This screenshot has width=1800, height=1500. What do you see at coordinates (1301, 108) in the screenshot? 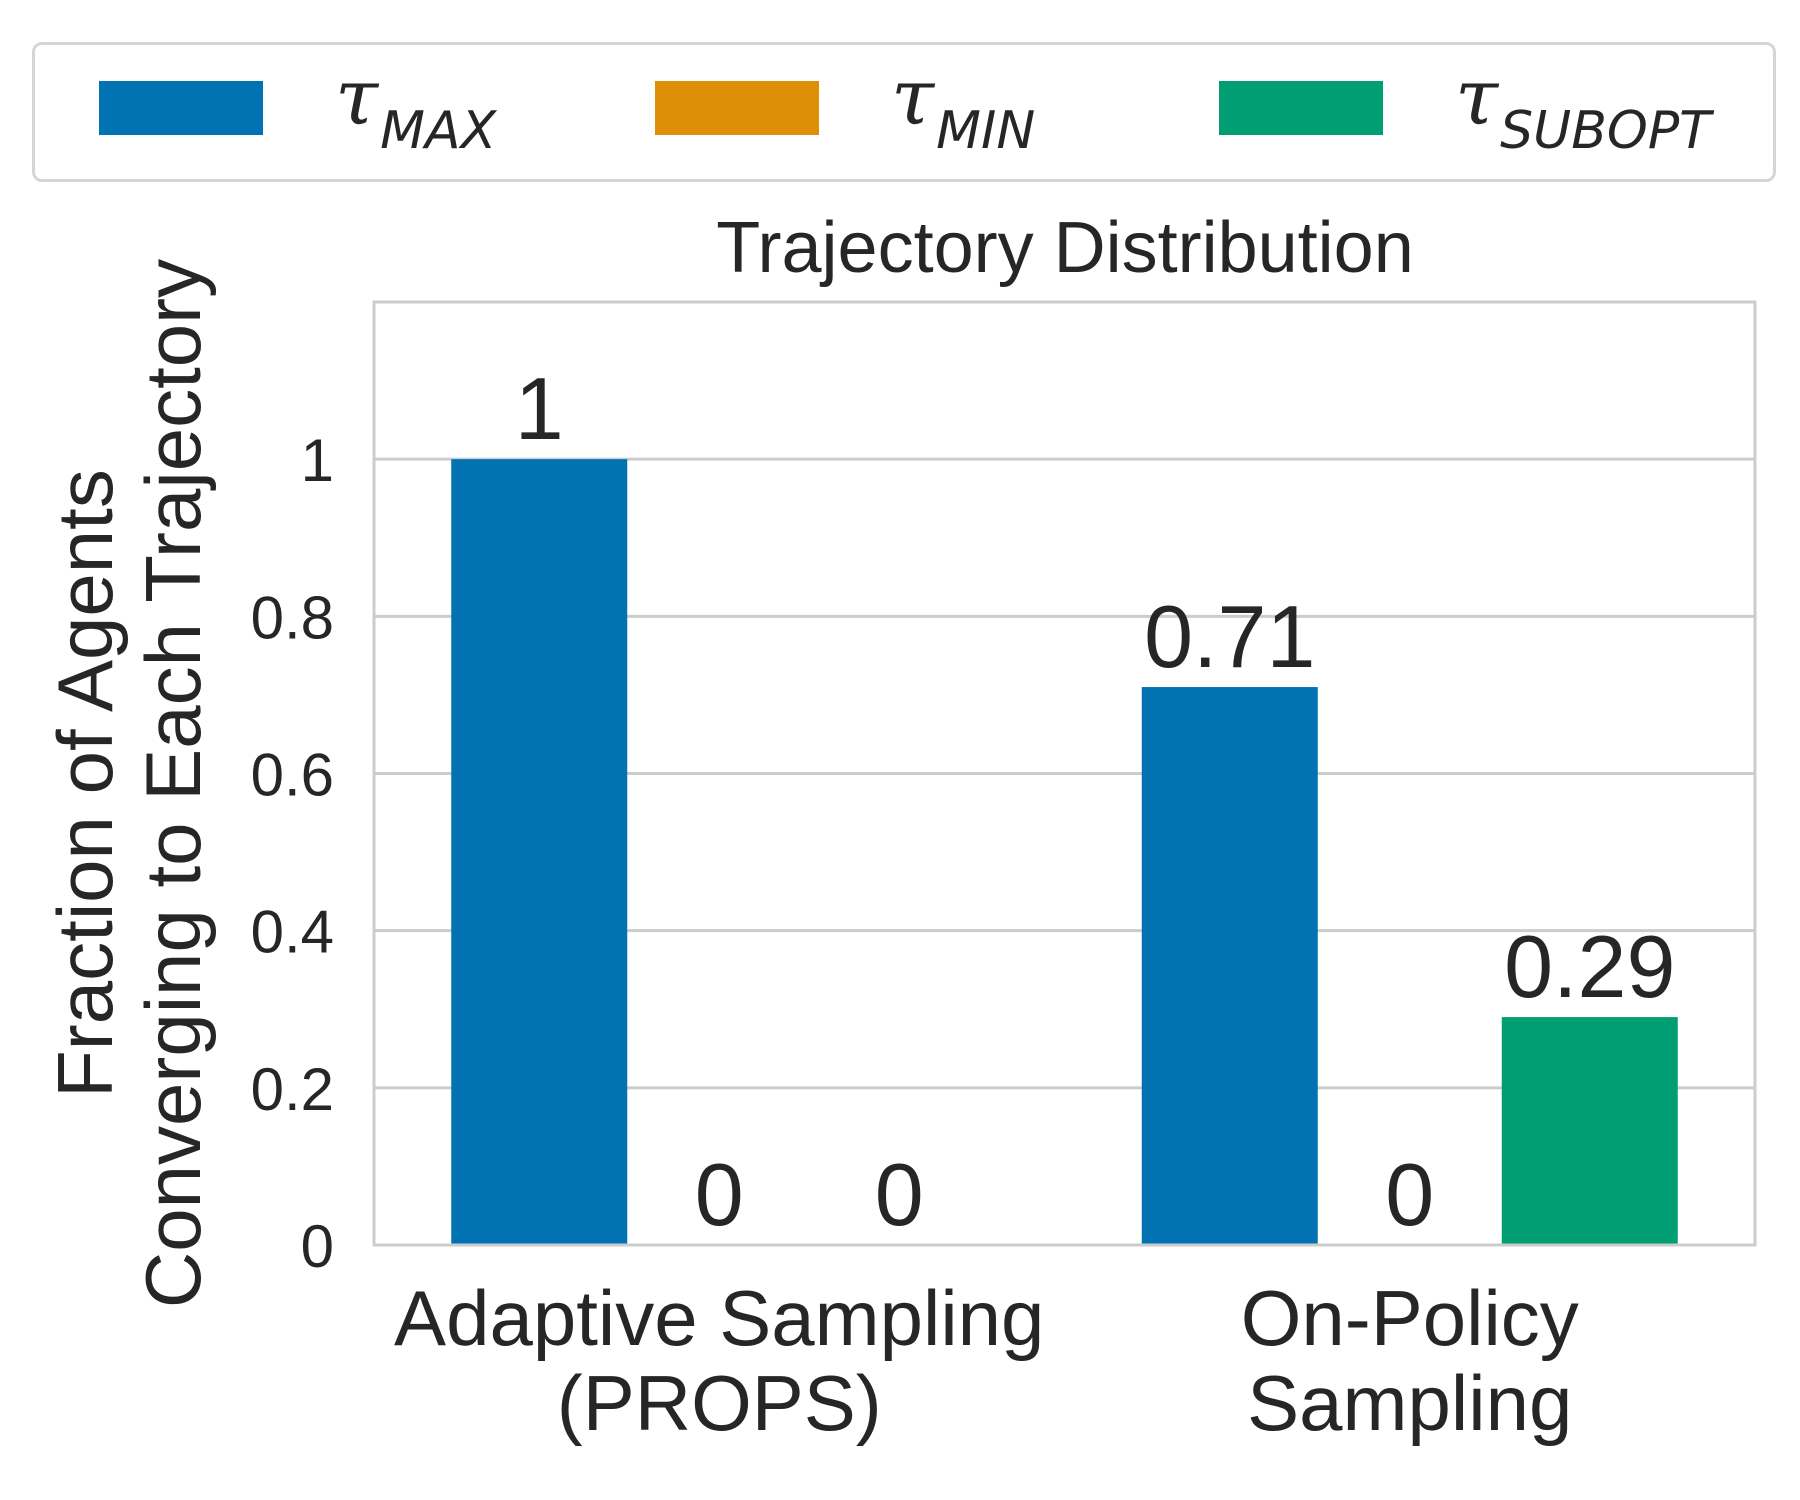
I see `legend-swatch-subopt` at bounding box center [1301, 108].